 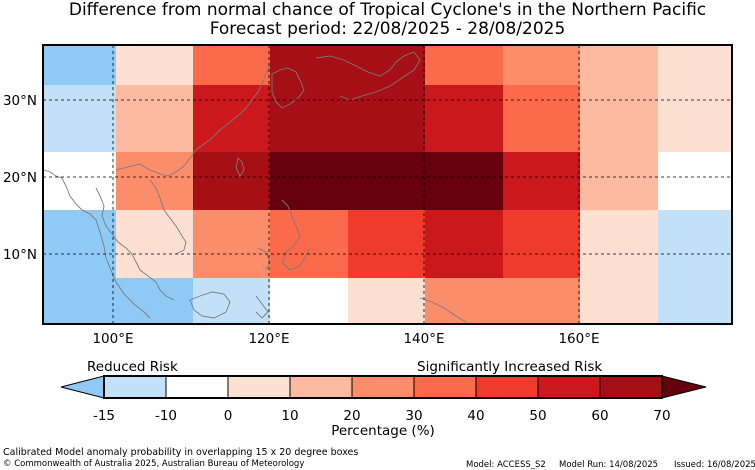 I want to click on colorbar-xlabel: Percentage (%), so click(x=383, y=431).